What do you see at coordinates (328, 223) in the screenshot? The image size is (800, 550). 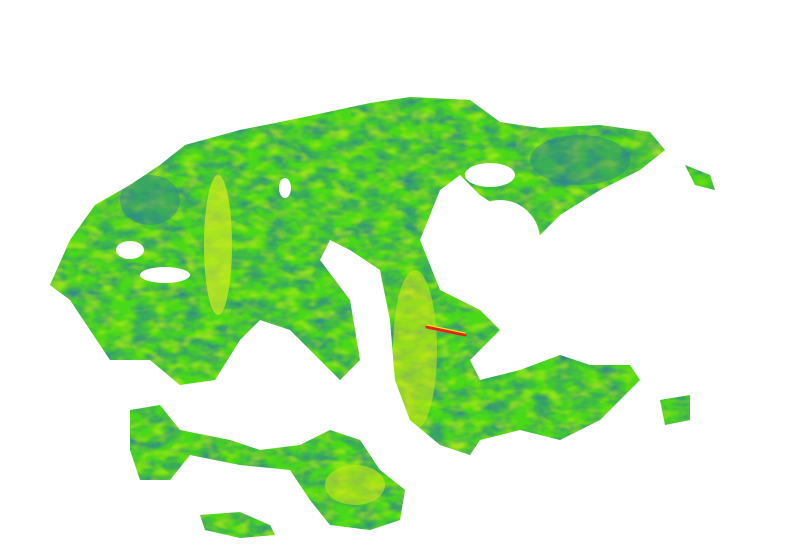 I see `echo-gaps` at bounding box center [328, 223].